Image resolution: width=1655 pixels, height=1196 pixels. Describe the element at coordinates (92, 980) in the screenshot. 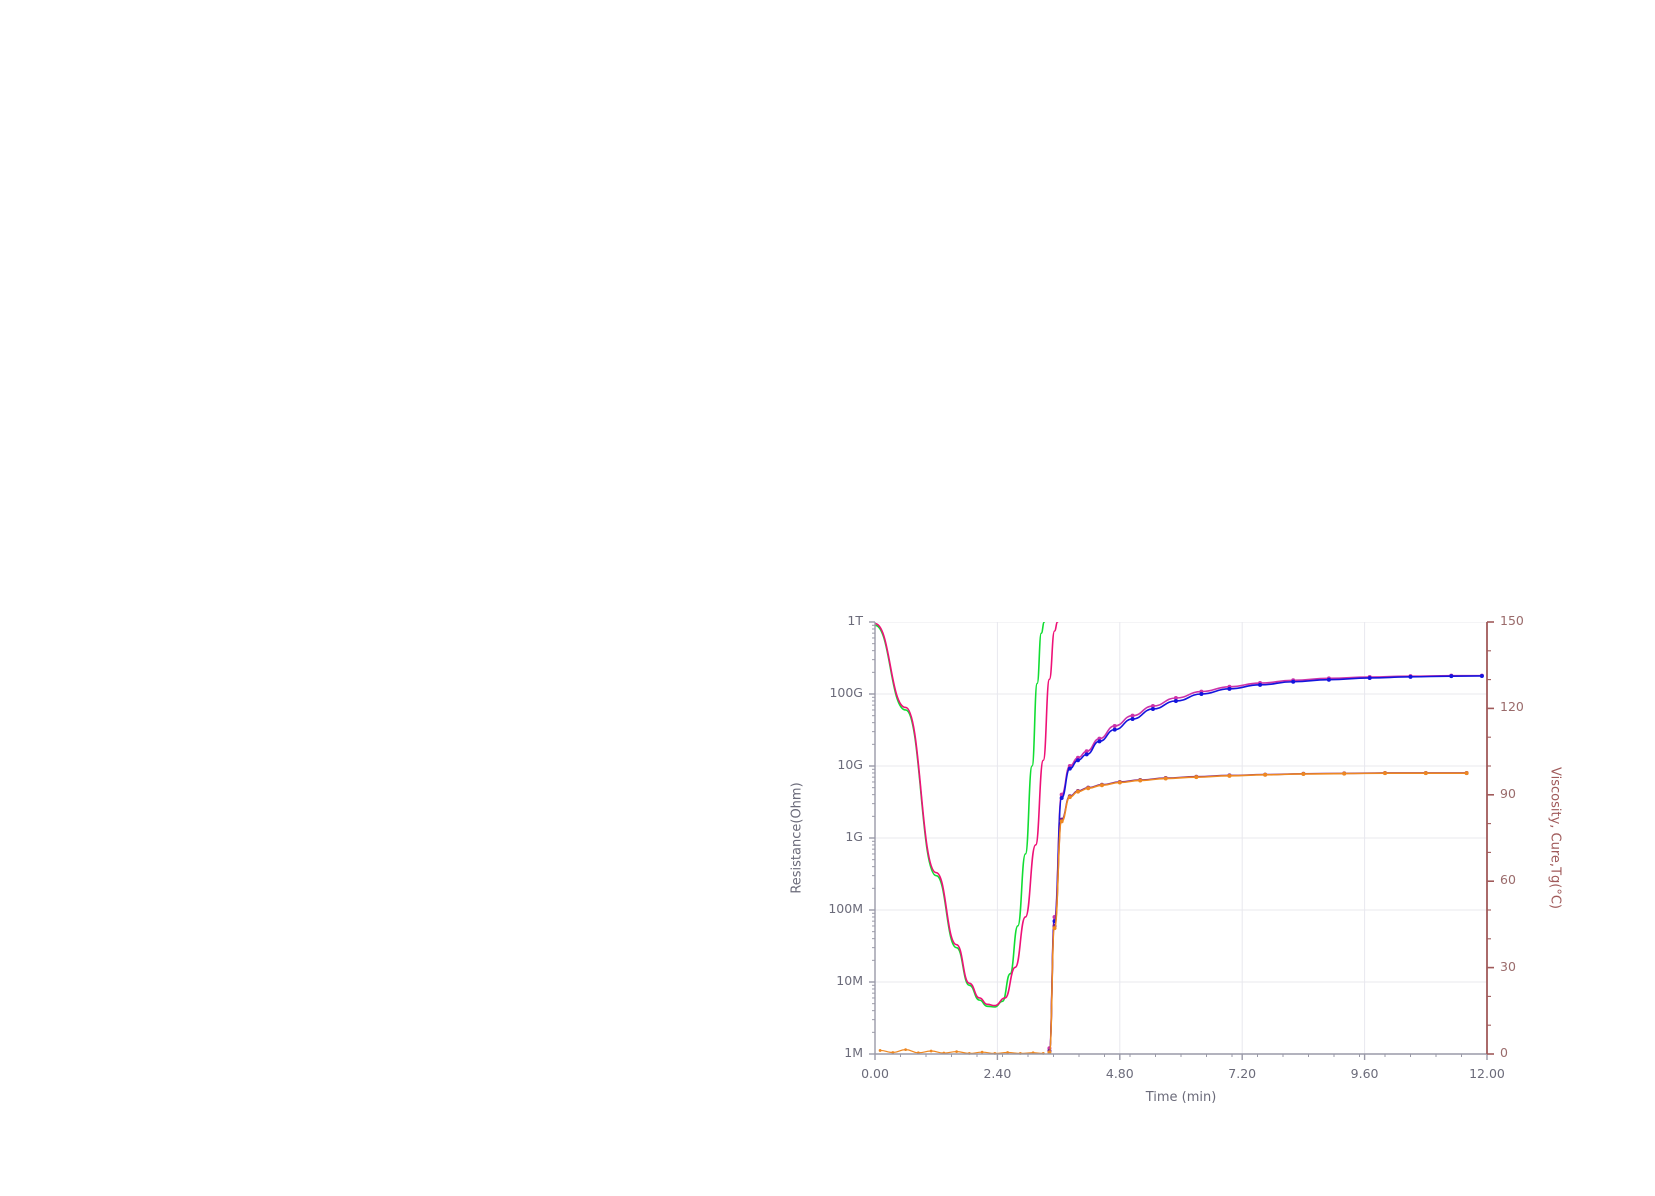

I see `y-tick-label: 10M` at that location.